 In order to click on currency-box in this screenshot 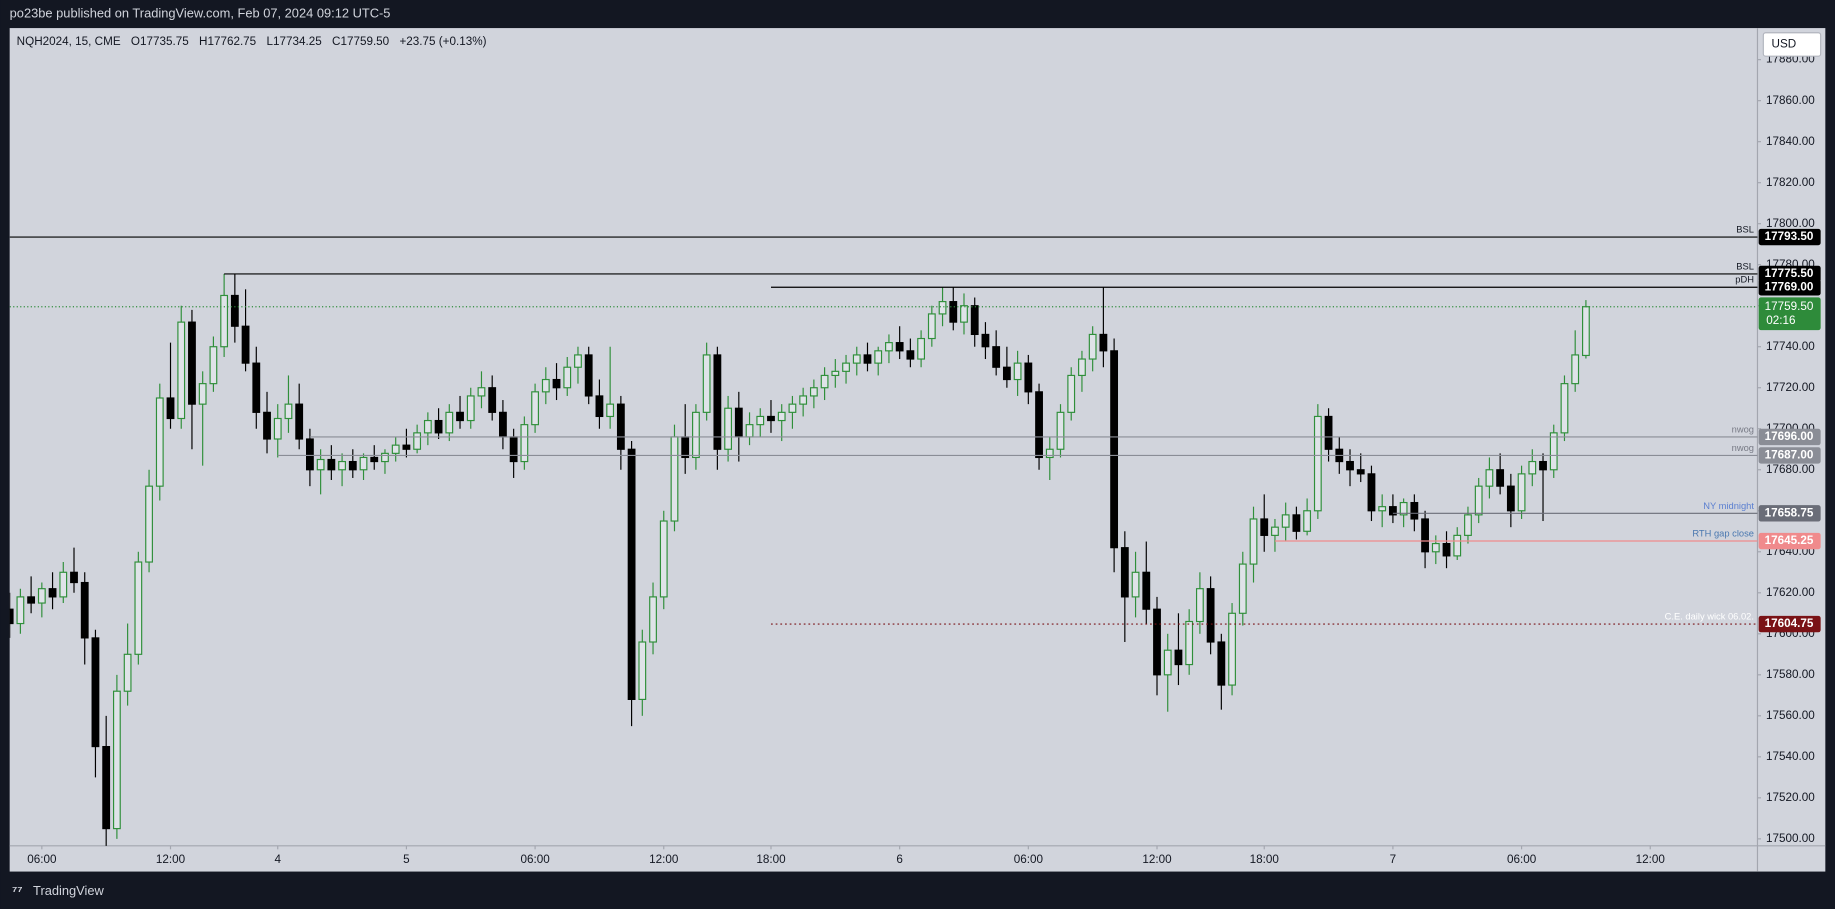, I will do `click(1792, 44)`.